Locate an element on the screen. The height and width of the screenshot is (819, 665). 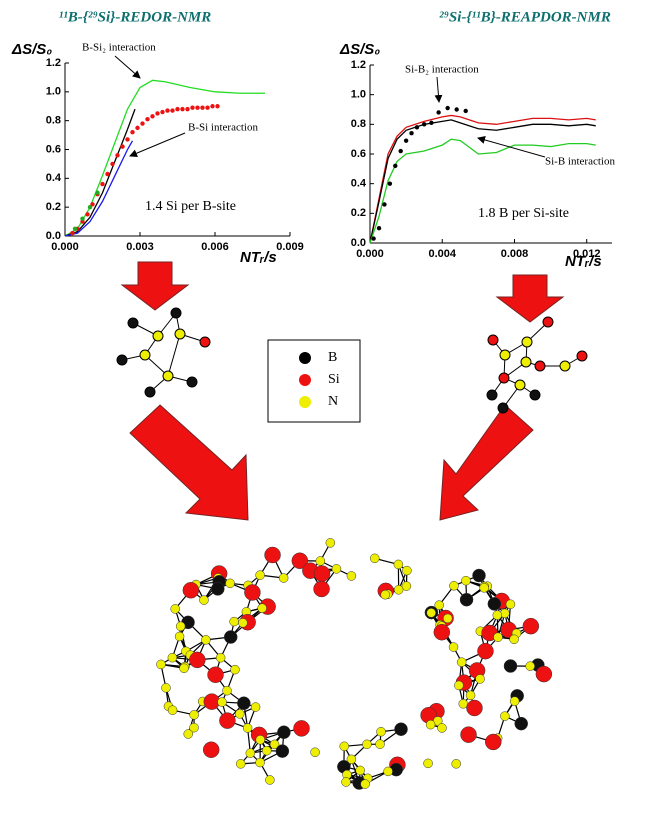
x-tick-label: 0.009 is located at coordinates (290, 247).